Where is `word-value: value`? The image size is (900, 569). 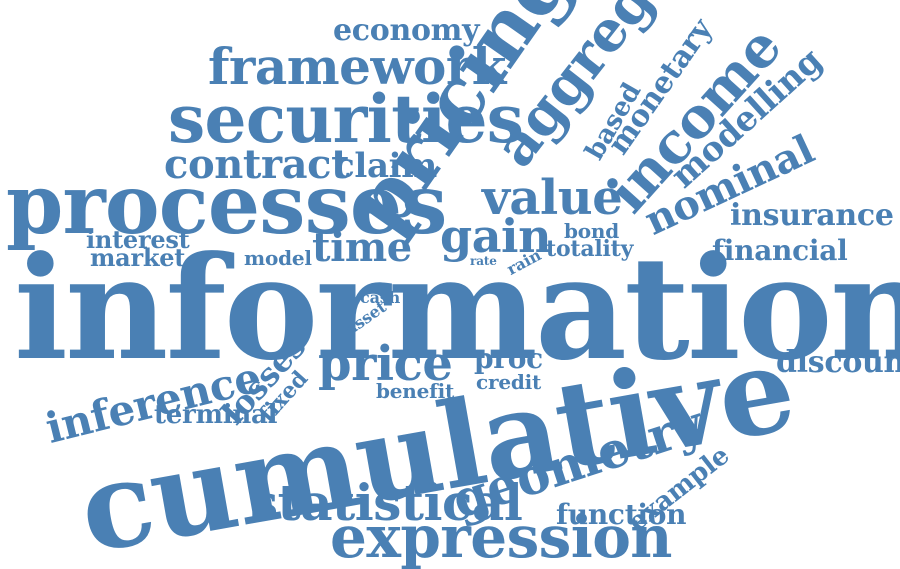
word-value: value is located at coordinates (552, 198).